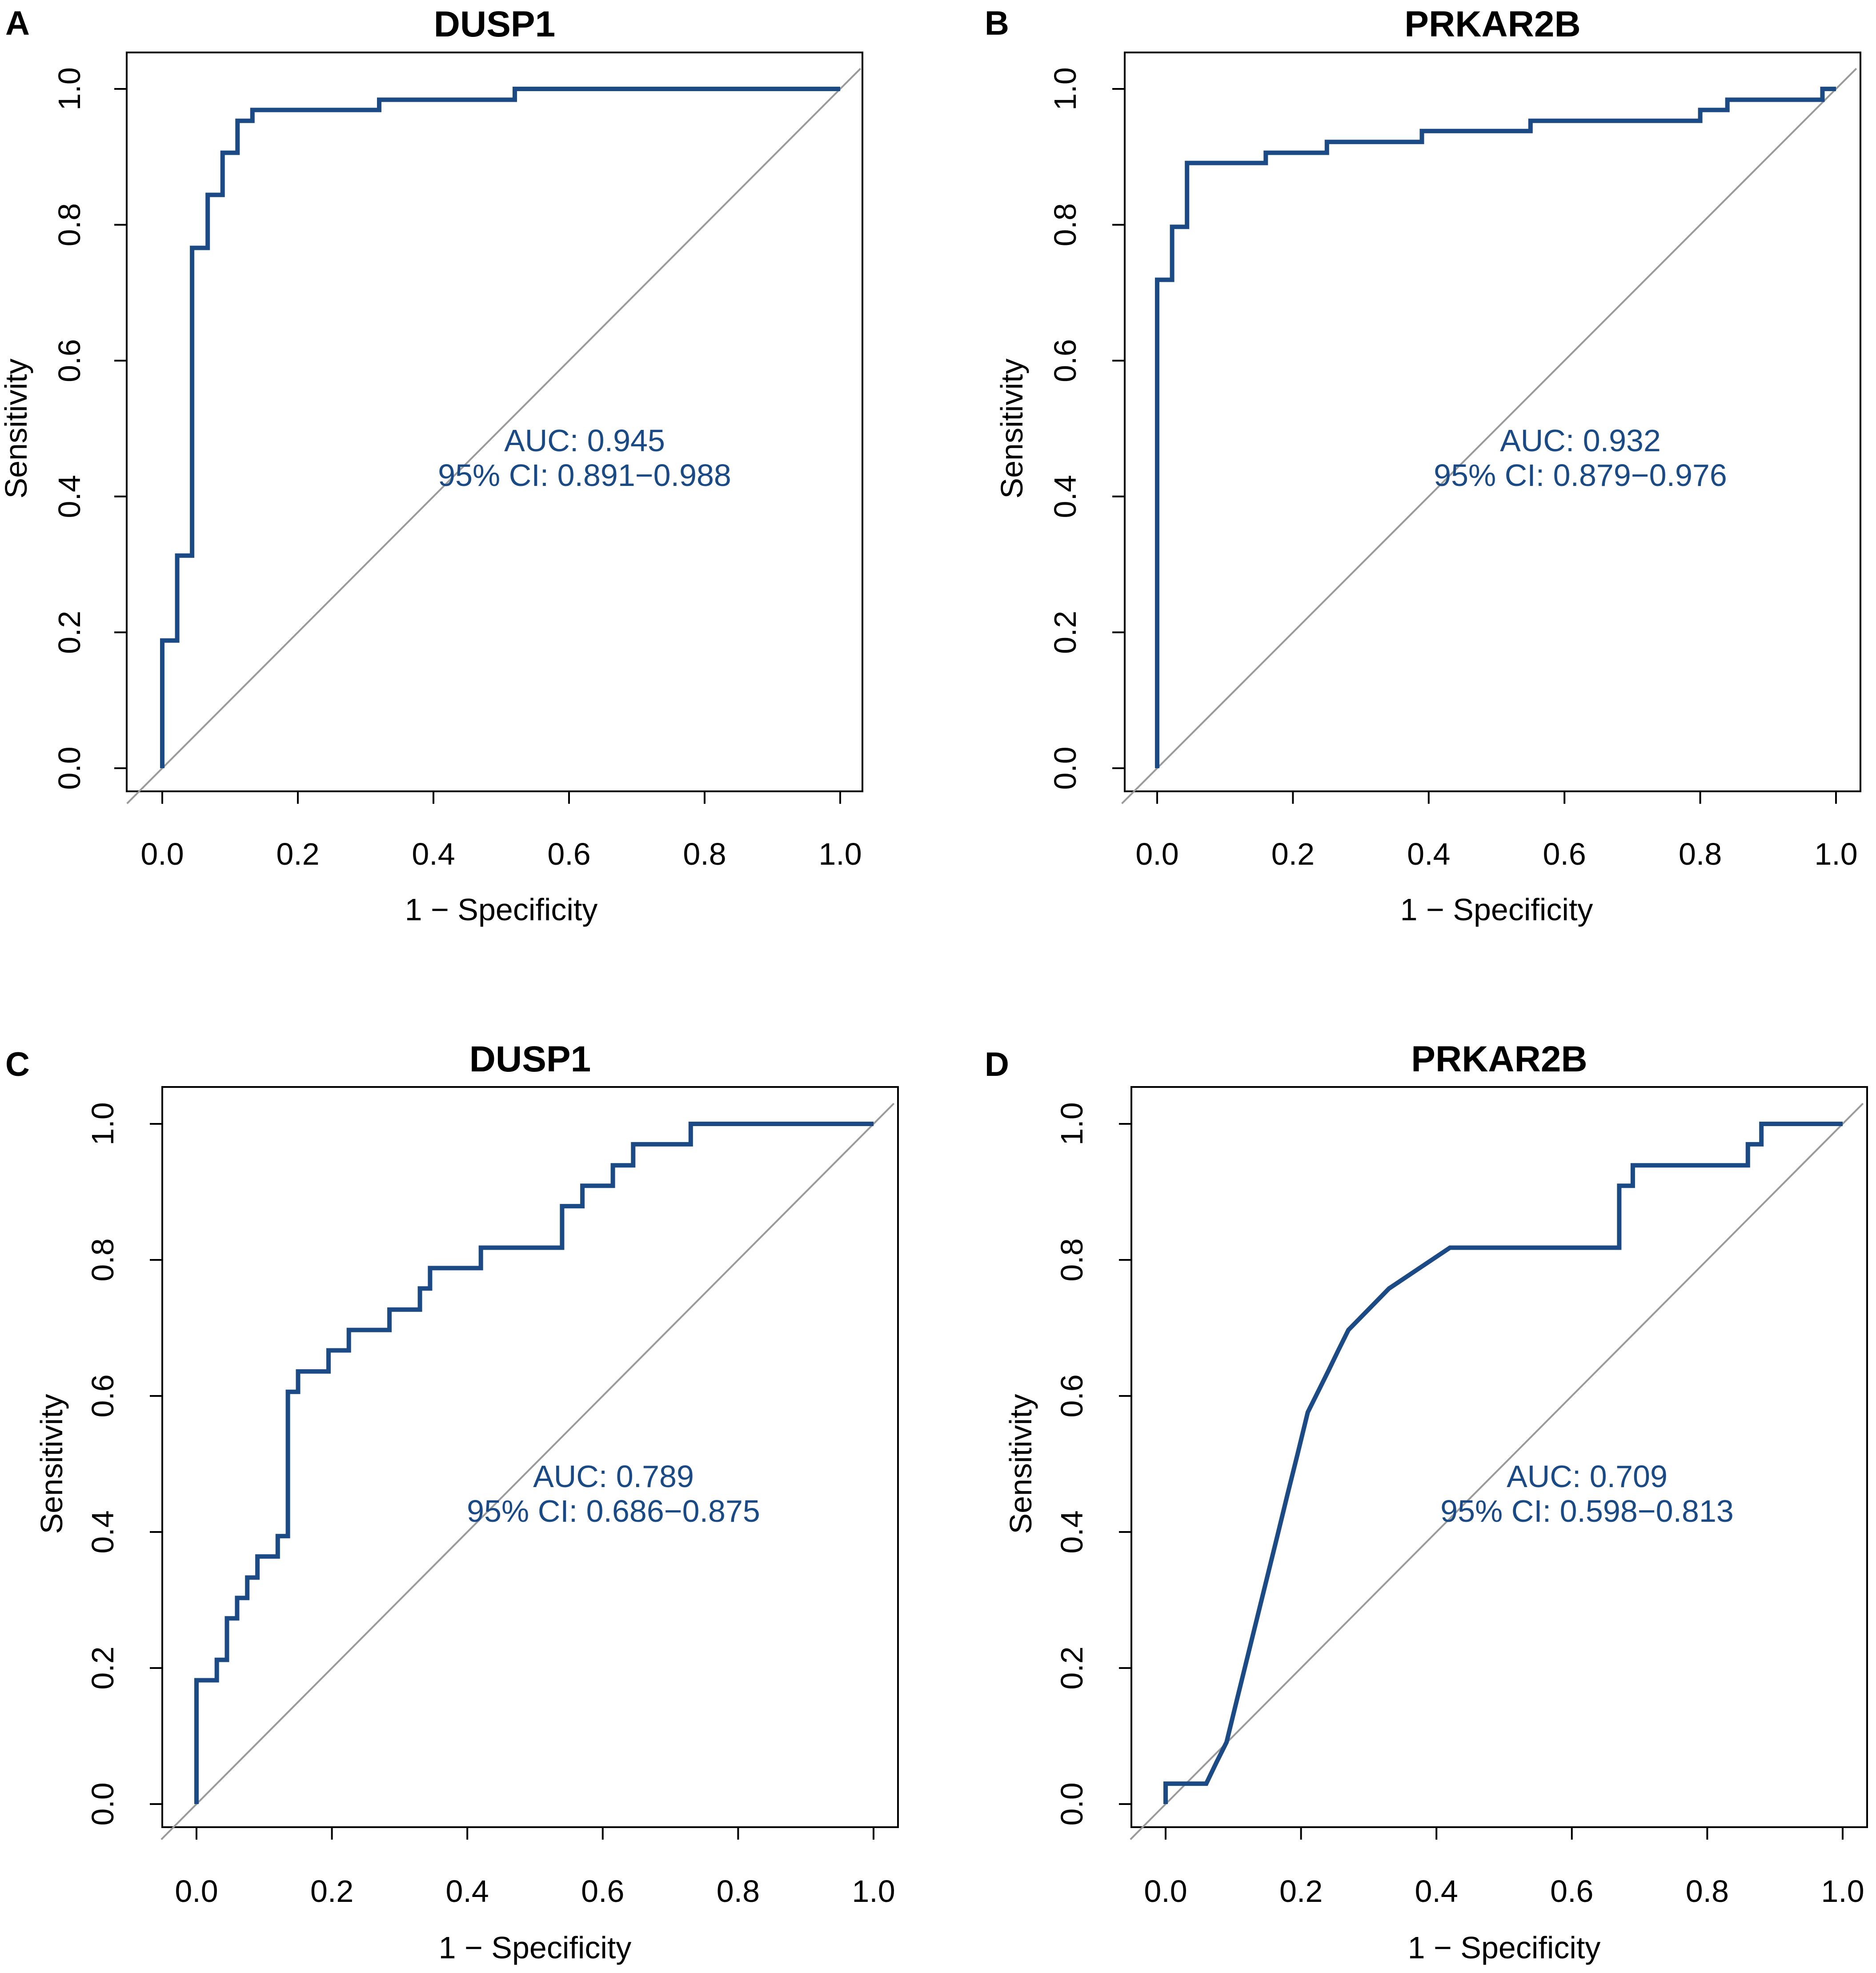 Image resolution: width=1876 pixels, height=1973 pixels. What do you see at coordinates (584, 475) in the screenshot?
I see `ci-annotation: 95% CI: 0.891−0.988` at bounding box center [584, 475].